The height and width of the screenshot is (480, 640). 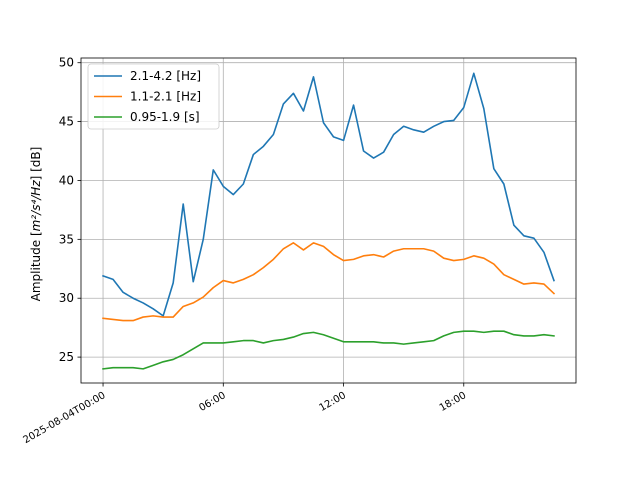 I want to click on x-tick-label: 12:00, so click(x=333, y=402).